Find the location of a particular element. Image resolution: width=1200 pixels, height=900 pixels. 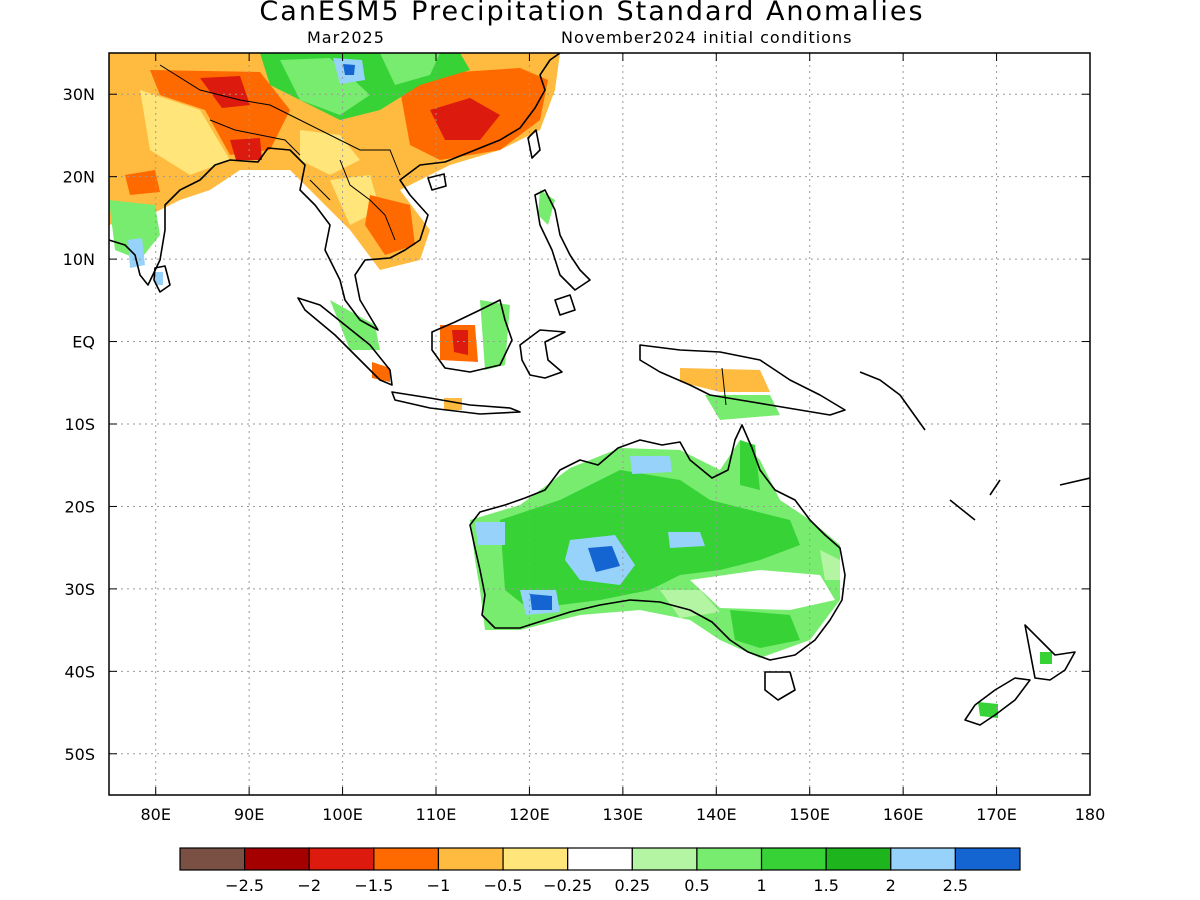

anomaly-region-sri-lanka-blue is located at coordinates (145, 261).